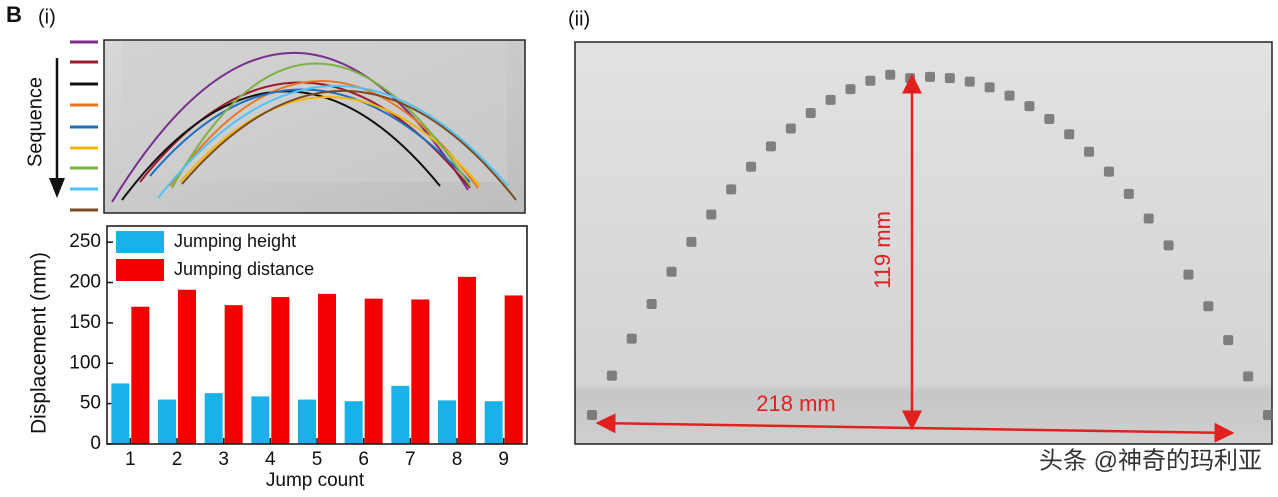 This screenshot has width=1278, height=497. Describe the element at coordinates (73, 126) in the screenshot. I see `sequence-key` at that location.